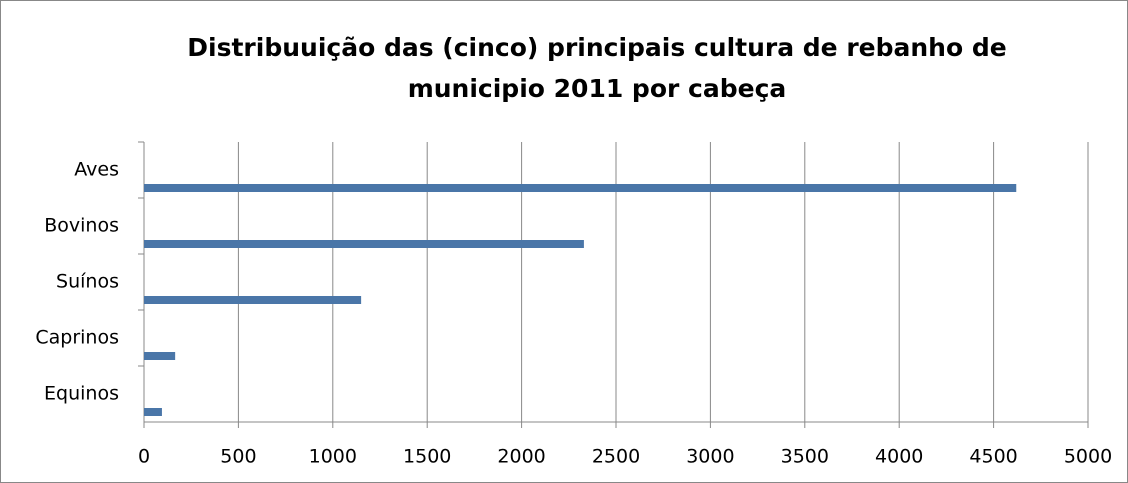 This screenshot has width=1128, height=483. What do you see at coordinates (81, 394) in the screenshot?
I see `y-tick-label: Equinos` at bounding box center [81, 394].